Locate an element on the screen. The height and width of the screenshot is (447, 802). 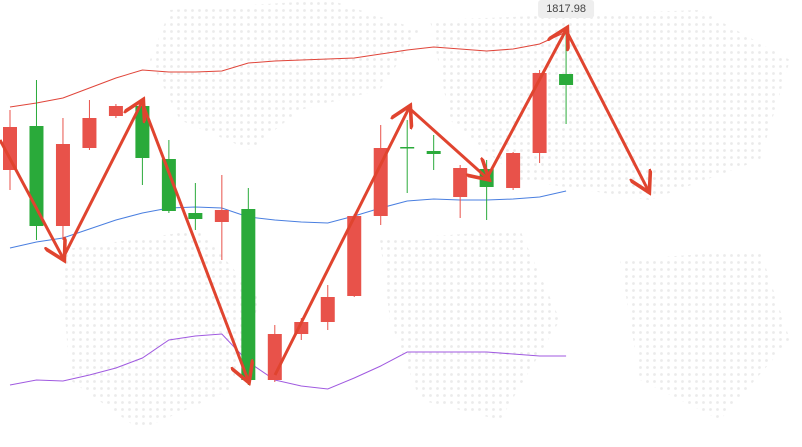
annotation-label: 1817.98 is located at coordinates (566, 9).